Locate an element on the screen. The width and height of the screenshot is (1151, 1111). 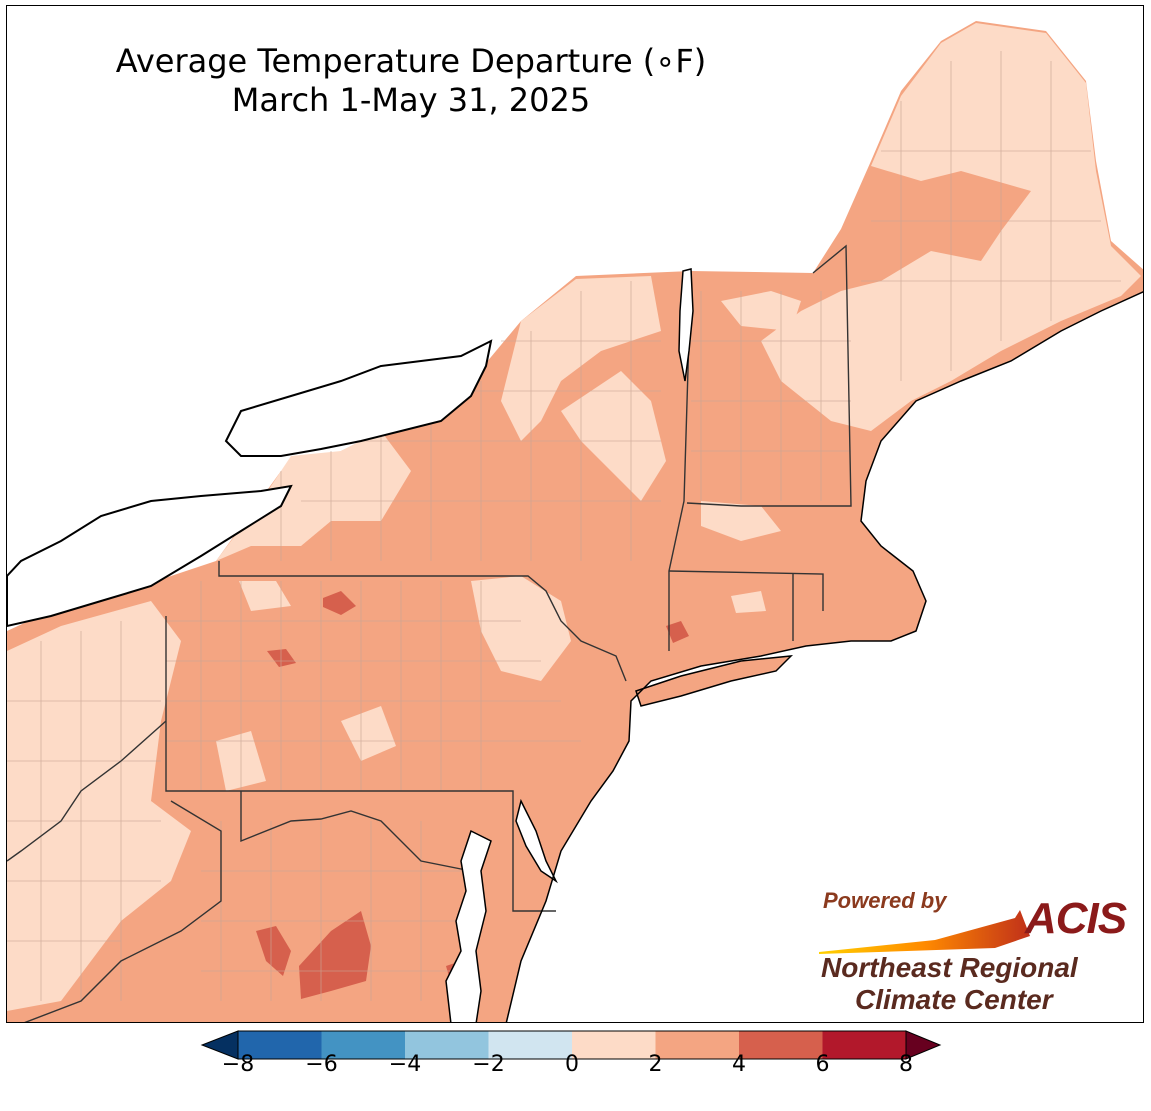
acis-swoosh-icon is located at coordinates (924, 932).